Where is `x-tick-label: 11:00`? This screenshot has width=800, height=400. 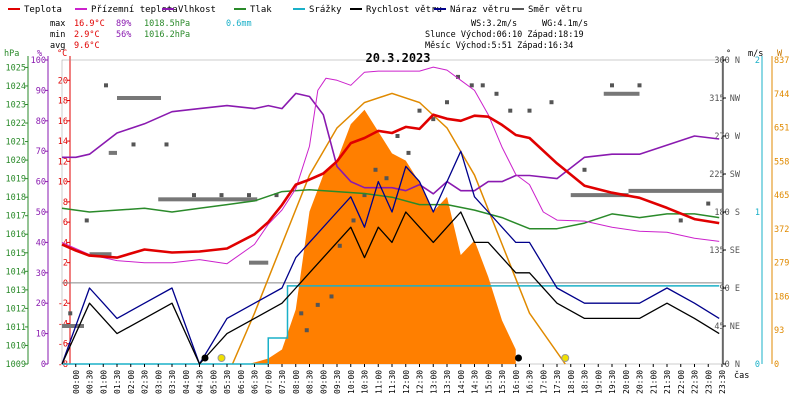
x-tick-label: 11:00 is located at coordinates (378, 382).